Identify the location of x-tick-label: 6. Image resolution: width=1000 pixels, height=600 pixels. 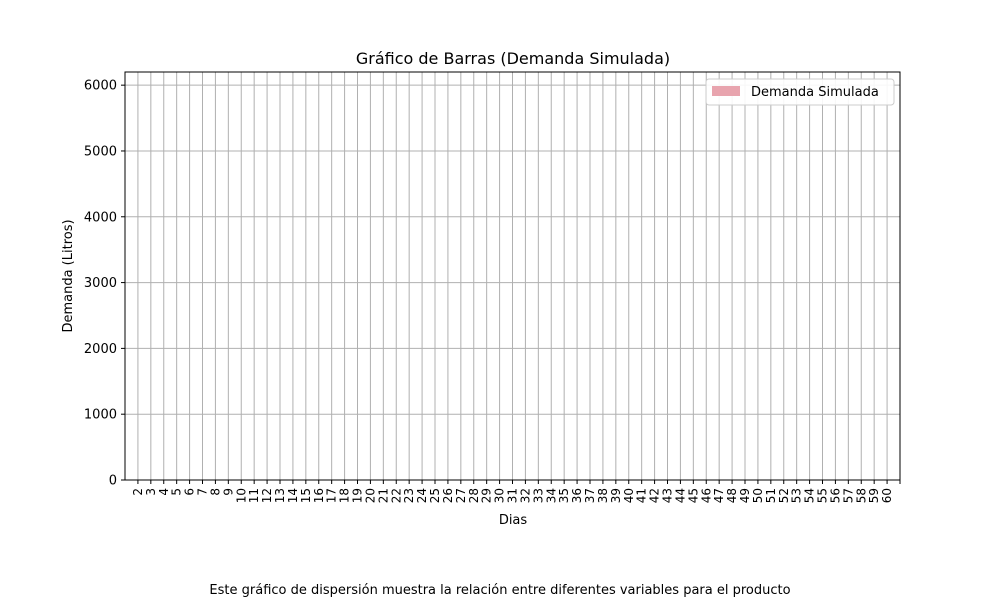
(190, 492).